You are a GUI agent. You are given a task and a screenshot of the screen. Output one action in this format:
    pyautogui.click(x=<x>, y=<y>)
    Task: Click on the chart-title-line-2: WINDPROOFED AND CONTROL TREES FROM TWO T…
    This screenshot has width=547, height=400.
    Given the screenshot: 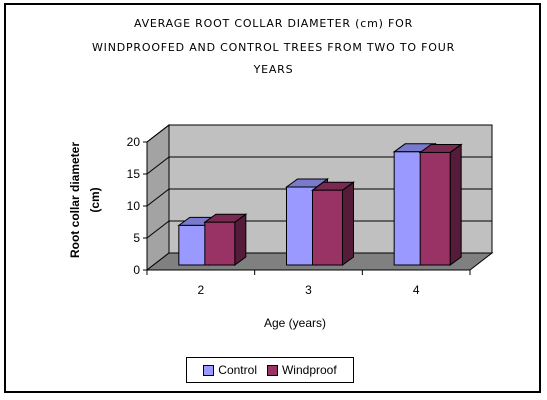 What is the action you would take?
    pyautogui.click(x=273, y=47)
    